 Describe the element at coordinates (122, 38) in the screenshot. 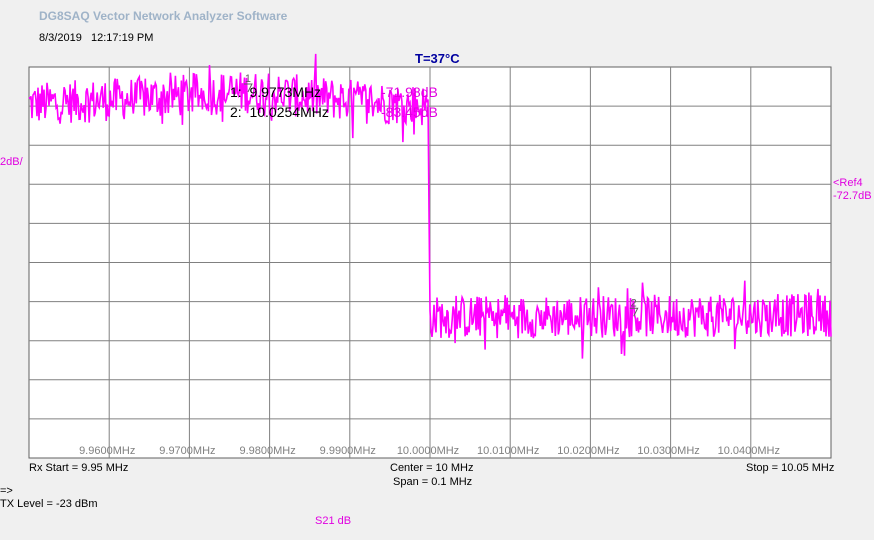

I see `time-text: 12:17:19 PM` at that location.